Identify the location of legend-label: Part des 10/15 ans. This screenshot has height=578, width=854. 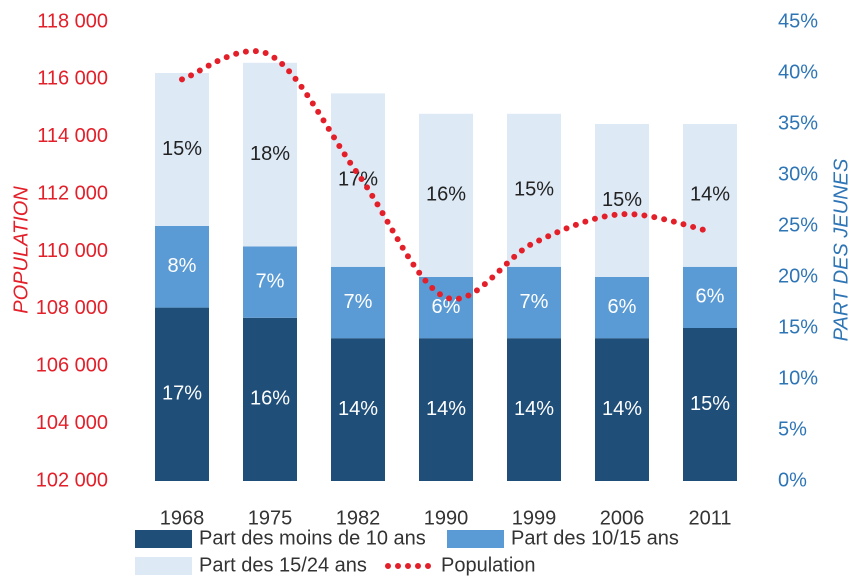
(595, 538).